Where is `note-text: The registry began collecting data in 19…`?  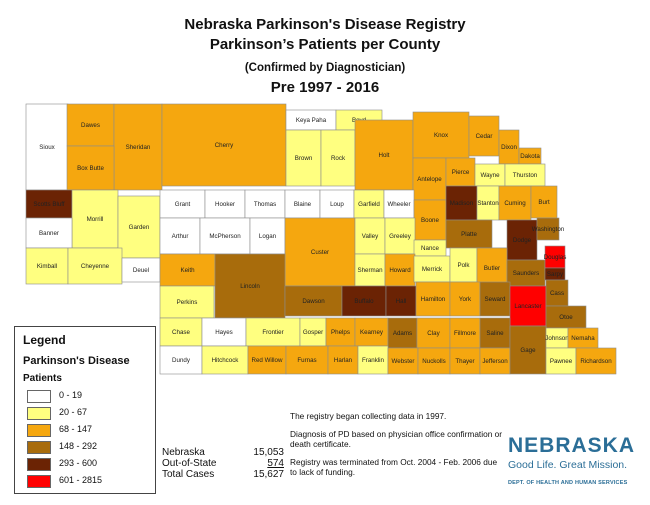
note-text: The registry began collecting data in 19… is located at coordinates (368, 416).